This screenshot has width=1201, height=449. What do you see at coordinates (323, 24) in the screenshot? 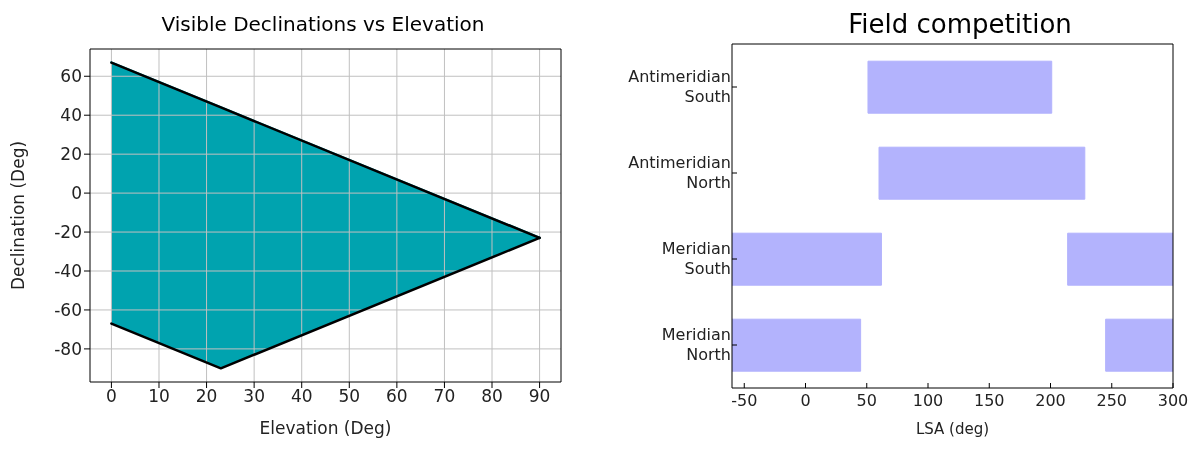
I see `chart-title: Visible Declinations vs Elevation` at bounding box center [323, 24].